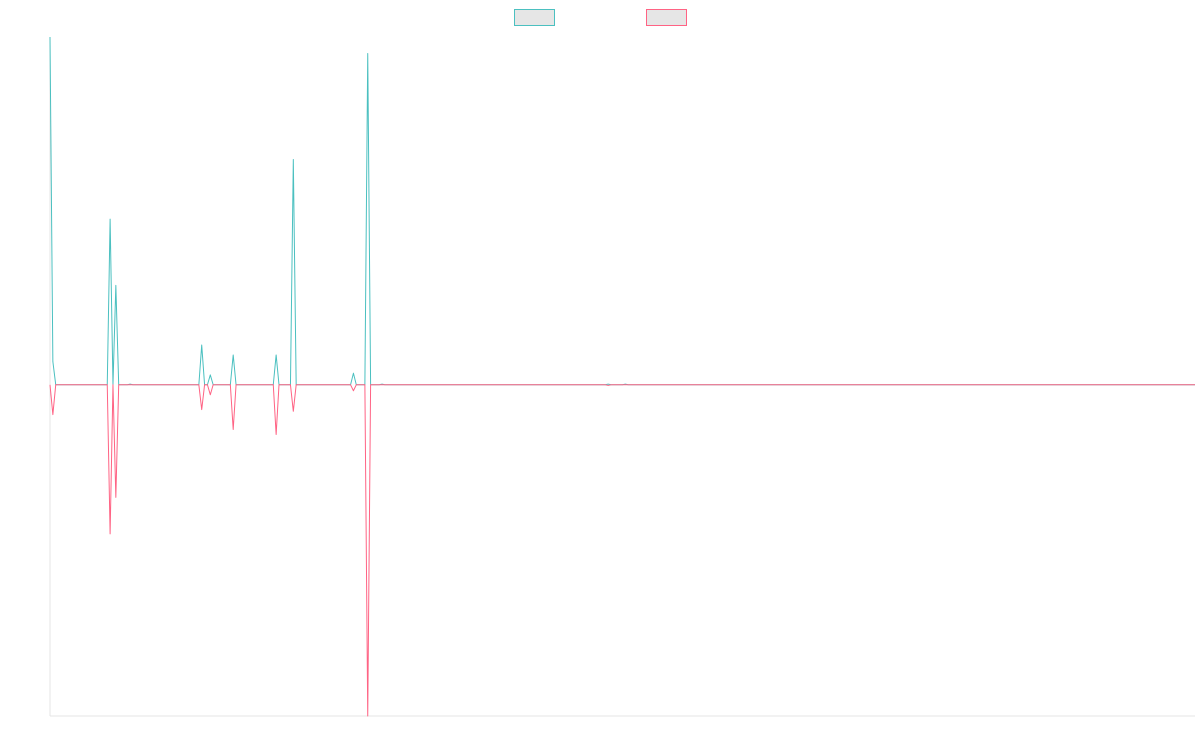 This screenshot has height=750, width=1200. What do you see at coordinates (600, 17) in the screenshot?
I see `legend` at bounding box center [600, 17].